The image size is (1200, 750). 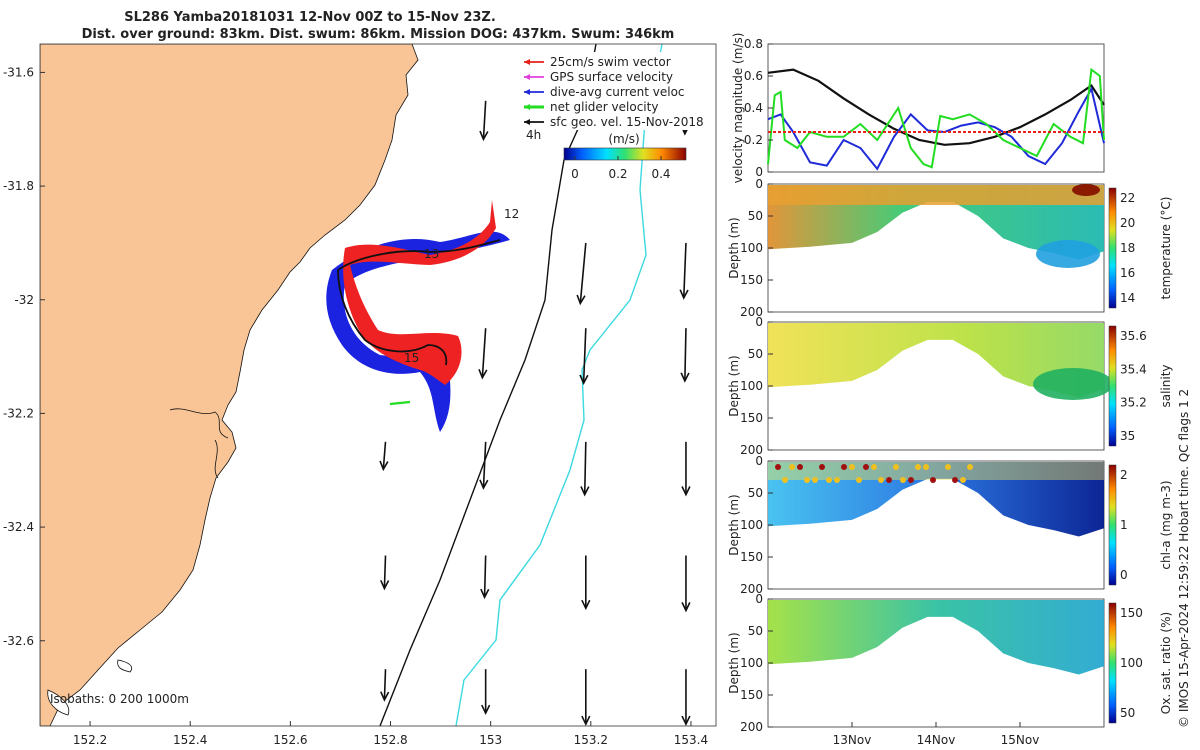 I want to click on bathy-label: Isobaths: 0 200 1000m, so click(x=119, y=699).